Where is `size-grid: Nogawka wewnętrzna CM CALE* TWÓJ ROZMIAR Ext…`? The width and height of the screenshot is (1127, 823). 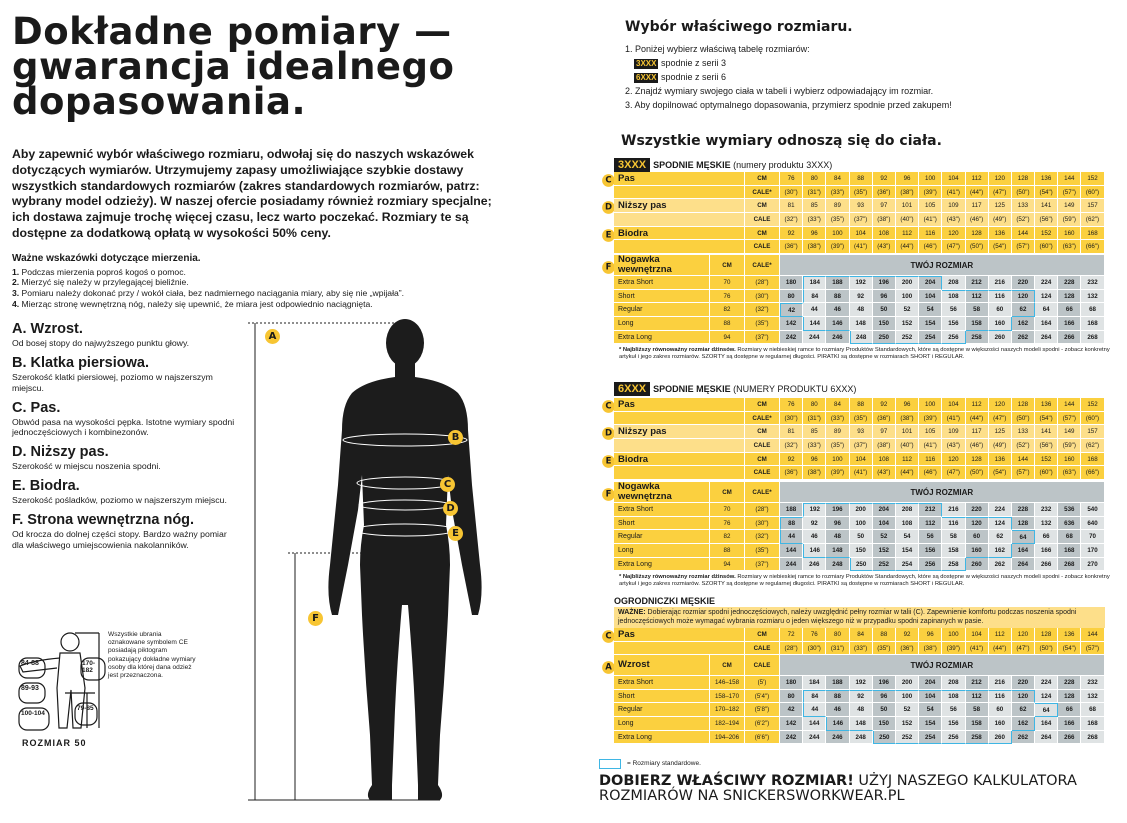 size-grid: Nogawka wewnętrzna CM CALE* TWÓJ ROZMIAR Ext… is located at coordinates (859, 527).